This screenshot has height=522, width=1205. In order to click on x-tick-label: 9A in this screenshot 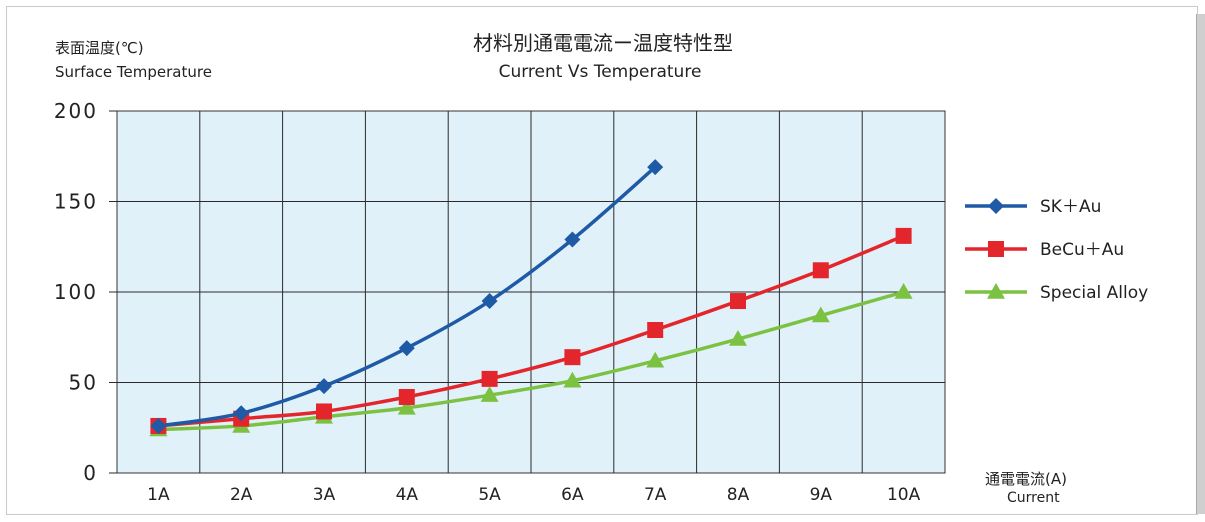, I will do `click(821, 495)`.